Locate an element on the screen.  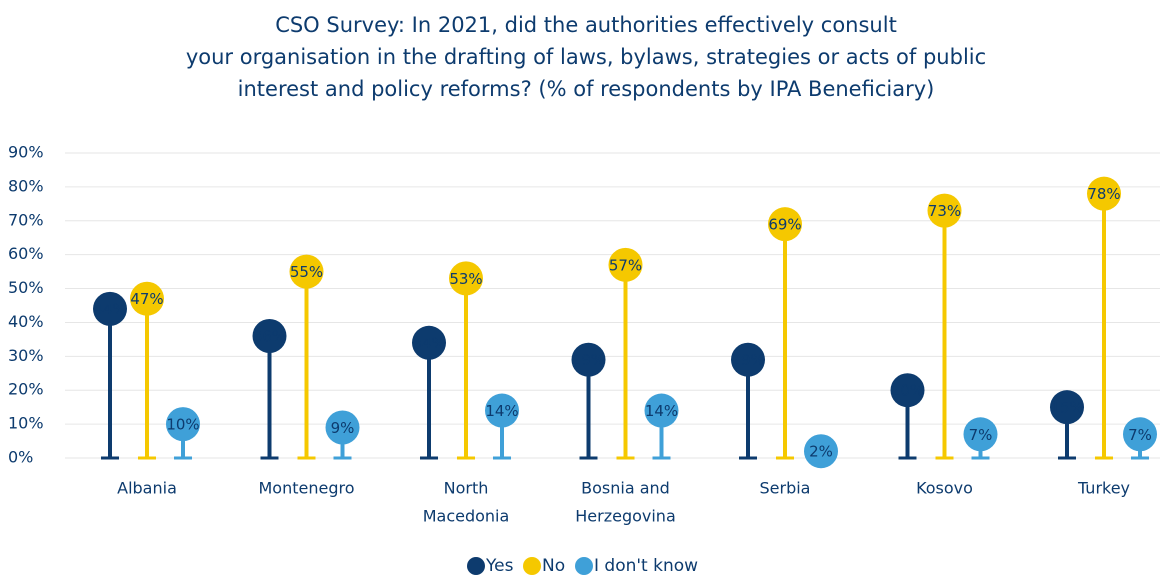
data-label: 44% is located at coordinates (109, 309).